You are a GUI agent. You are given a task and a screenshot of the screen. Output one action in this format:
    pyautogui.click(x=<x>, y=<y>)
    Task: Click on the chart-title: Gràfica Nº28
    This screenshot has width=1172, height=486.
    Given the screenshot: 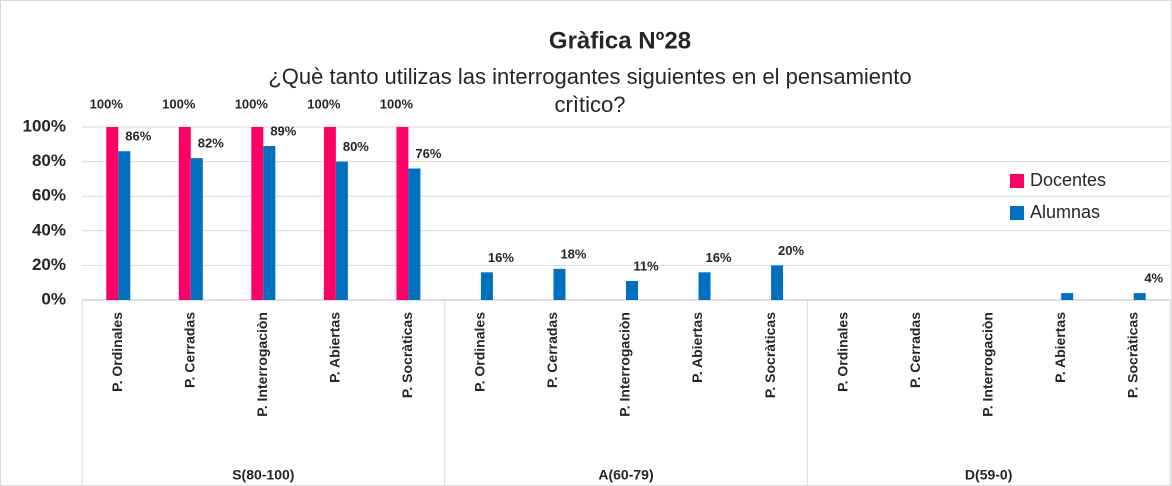 What is the action you would take?
    pyautogui.click(x=620, y=40)
    